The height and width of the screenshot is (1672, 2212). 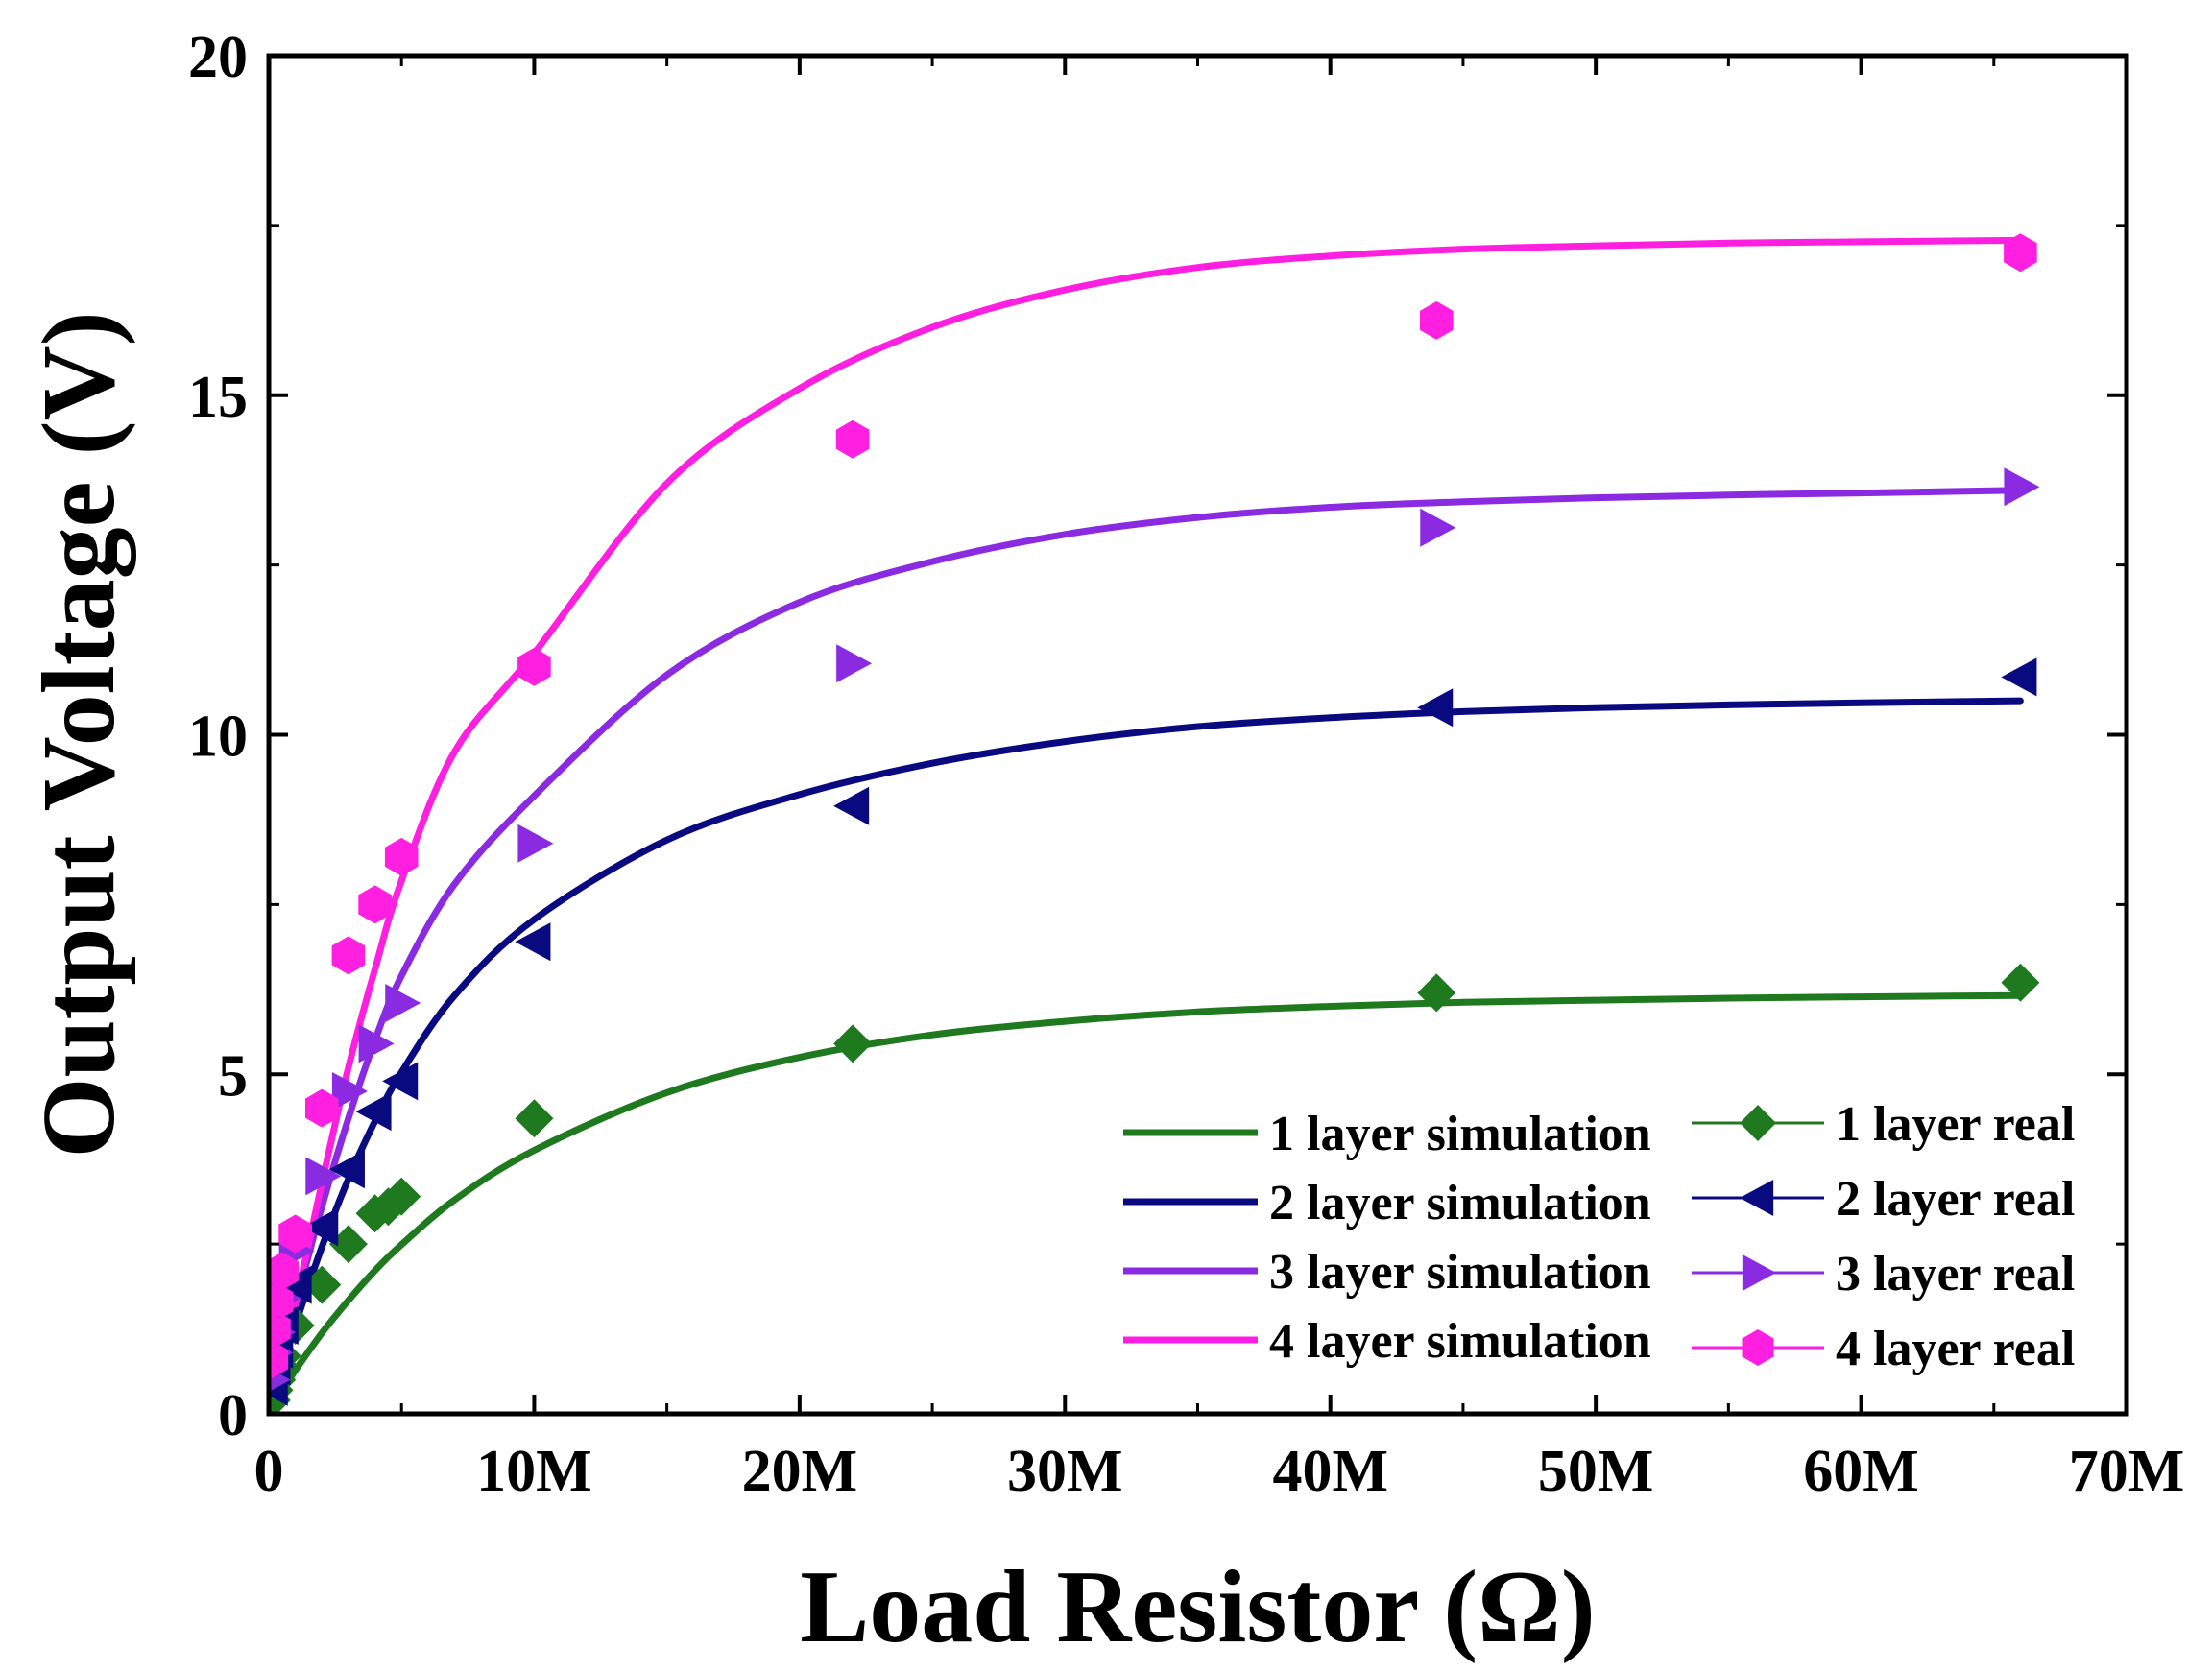 I want to click on y-tick-label: 0, so click(x=233, y=1415).